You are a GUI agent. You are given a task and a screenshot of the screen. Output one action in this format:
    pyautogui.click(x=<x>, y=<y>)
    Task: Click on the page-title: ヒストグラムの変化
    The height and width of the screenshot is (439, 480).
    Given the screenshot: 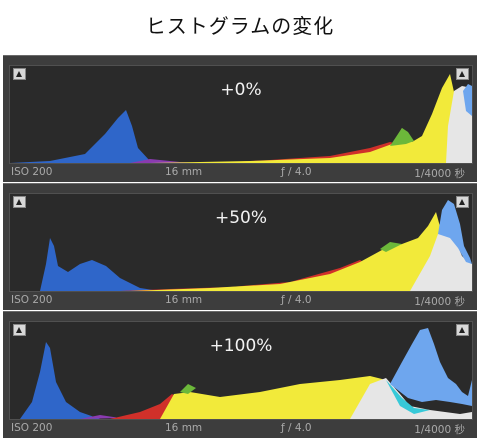 What is the action you would take?
    pyautogui.click(x=240, y=26)
    